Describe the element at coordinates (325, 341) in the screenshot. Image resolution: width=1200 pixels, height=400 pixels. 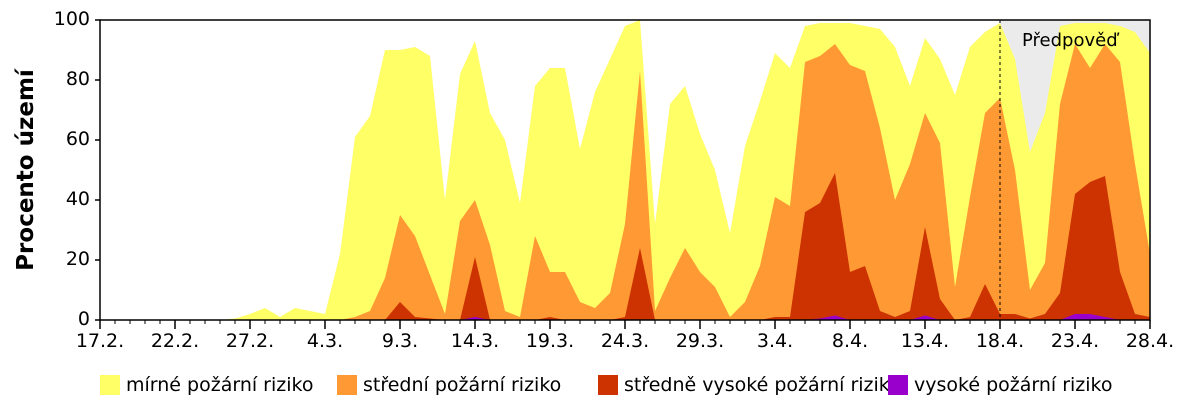
I see `x-tick-label: 4.3.` at that location.